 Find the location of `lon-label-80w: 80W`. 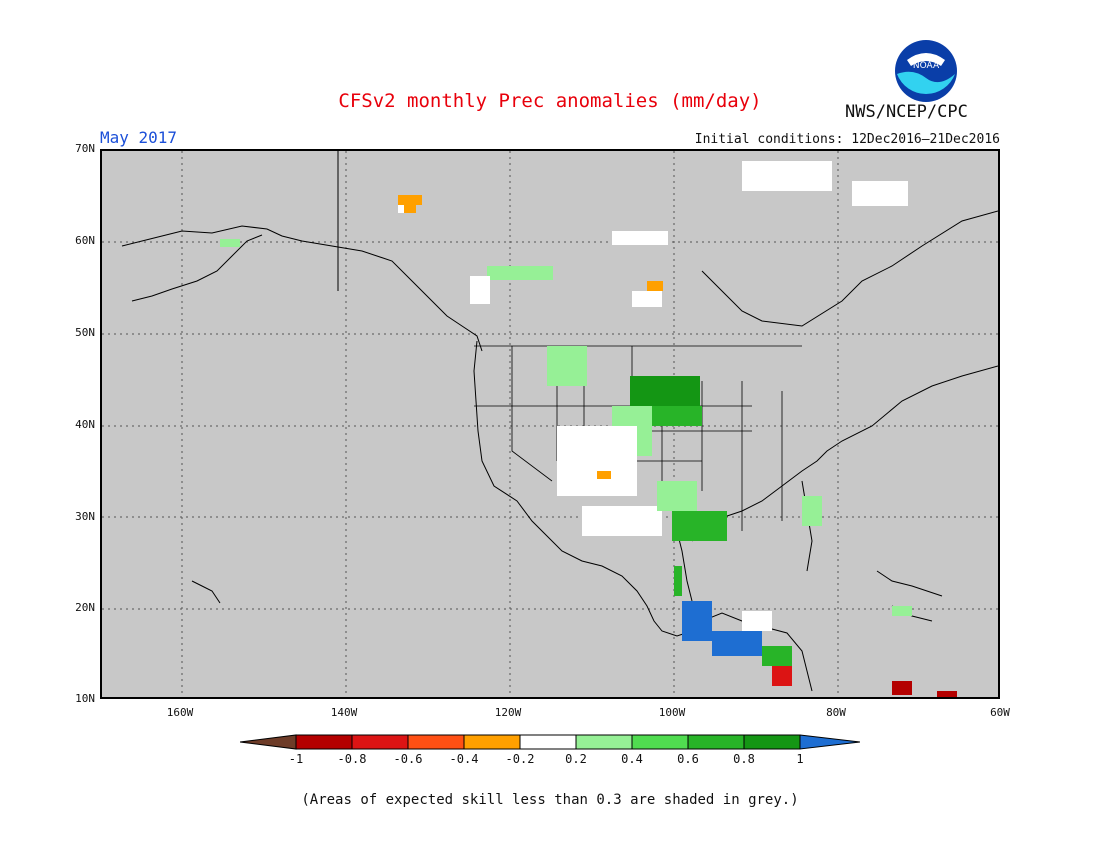

lon-label-80w: 80W is located at coordinates (836, 712).